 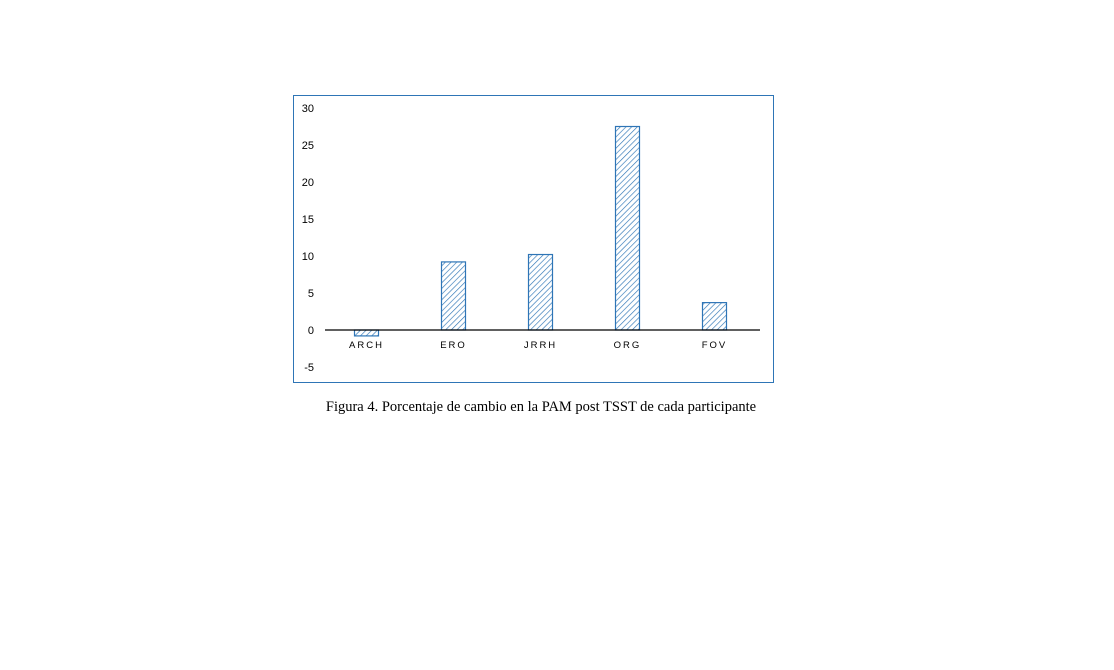 I want to click on y-tick-label: 15, so click(x=308, y=220).